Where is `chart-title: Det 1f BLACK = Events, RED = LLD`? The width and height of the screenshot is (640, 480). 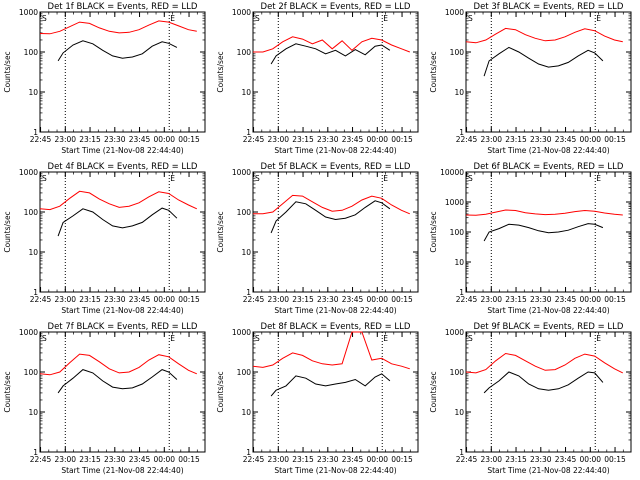
chart-title: Det 1f BLACK = Events, RED = LLD is located at coordinates (123, 7).